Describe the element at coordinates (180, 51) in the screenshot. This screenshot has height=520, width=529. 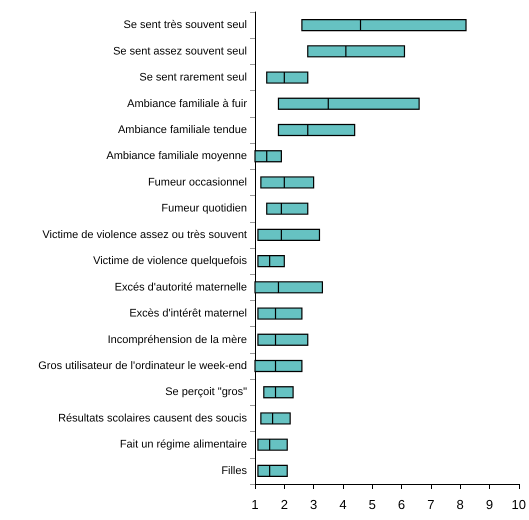
I see `y-tick-label: Se sent assez souvent seul` at that location.